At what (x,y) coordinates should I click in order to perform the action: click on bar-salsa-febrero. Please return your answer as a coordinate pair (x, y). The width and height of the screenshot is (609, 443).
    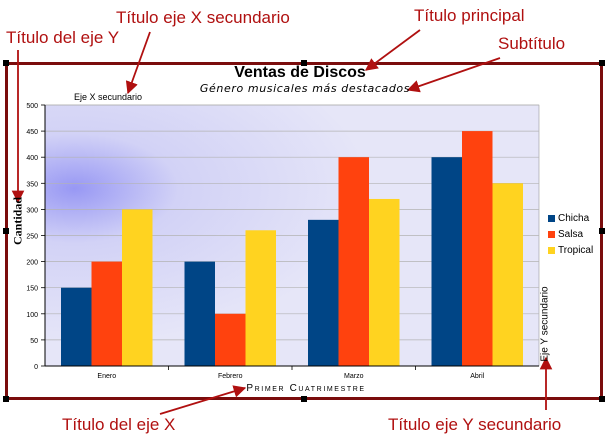
    Looking at the image, I should click on (230, 339).